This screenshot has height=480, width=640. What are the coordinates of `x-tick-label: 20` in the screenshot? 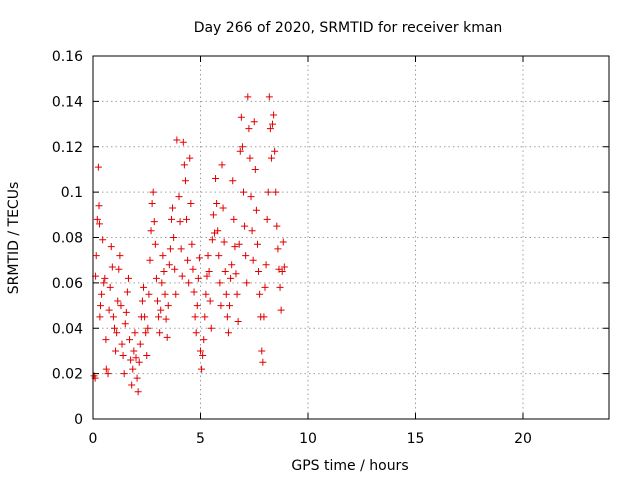 It's located at (523, 439).